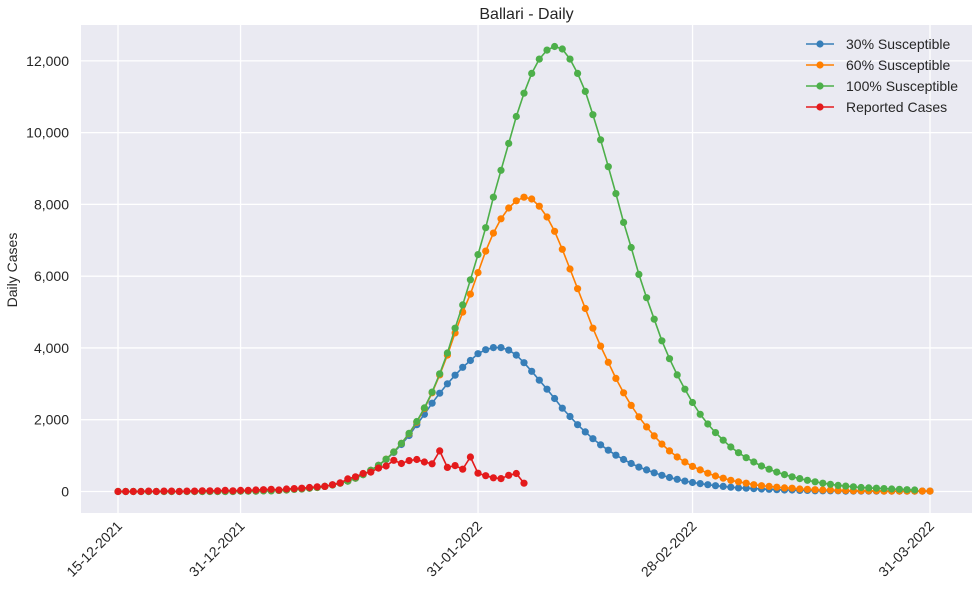  What do you see at coordinates (65, 491) in the screenshot?
I see `y-tick-label: 0` at bounding box center [65, 491].